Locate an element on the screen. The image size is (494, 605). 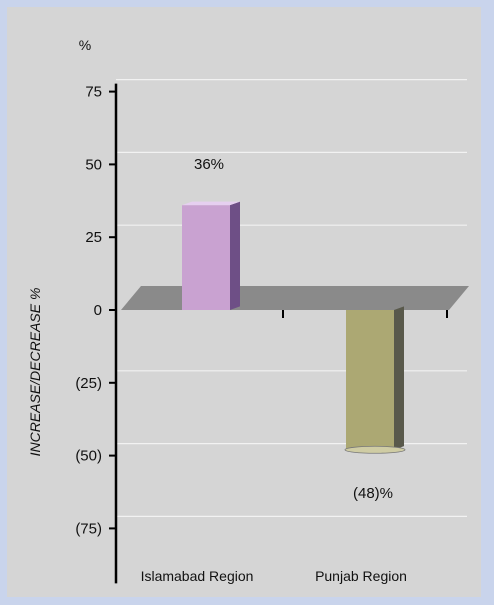
bar-islamabad-region is located at coordinates (211, 255).